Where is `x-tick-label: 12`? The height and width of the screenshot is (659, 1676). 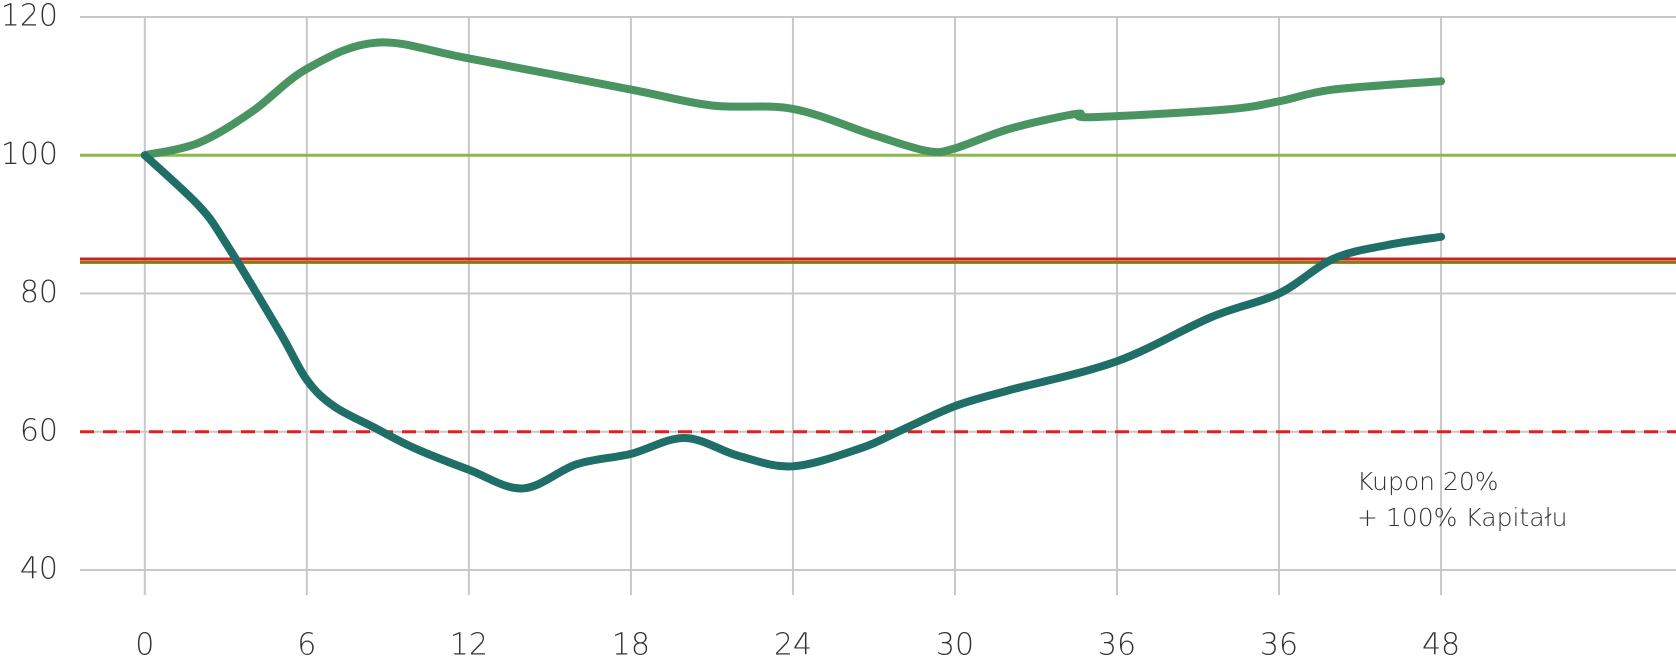
x-tick-label: 12 is located at coordinates (469, 643).